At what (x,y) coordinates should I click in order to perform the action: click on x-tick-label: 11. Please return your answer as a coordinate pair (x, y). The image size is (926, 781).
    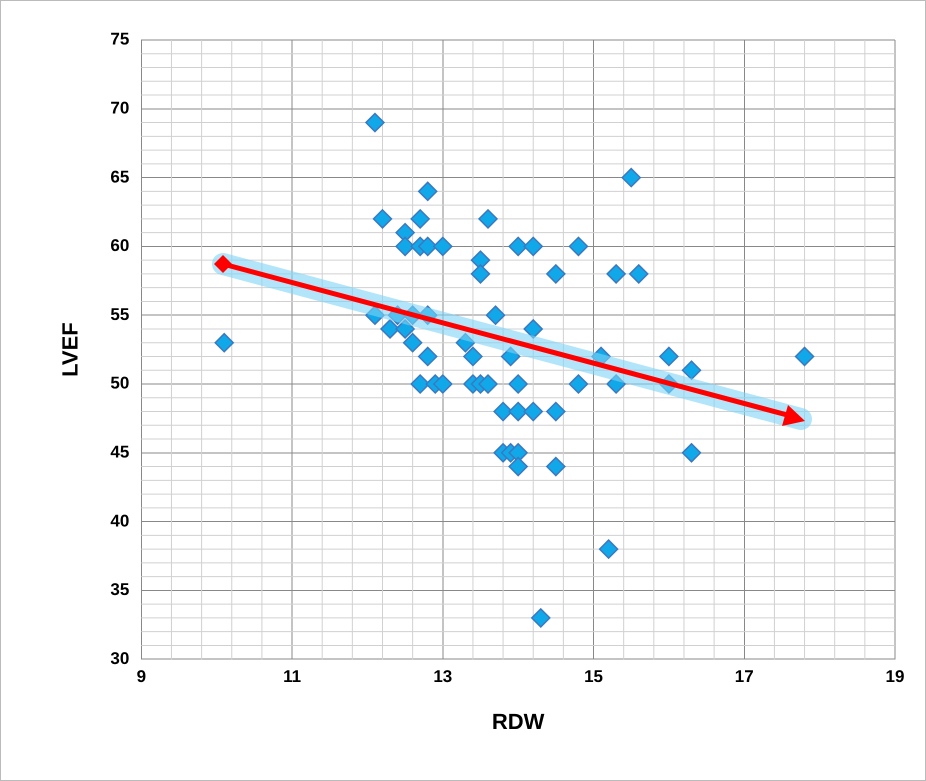
    Looking at the image, I should click on (292, 676).